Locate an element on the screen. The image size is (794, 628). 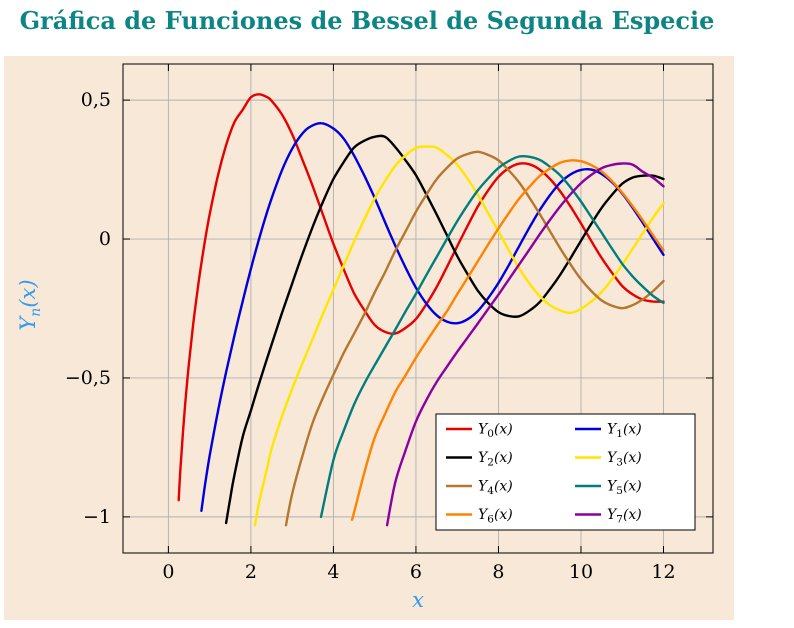
legend-item: Y2(x) is located at coordinates (479, 459).